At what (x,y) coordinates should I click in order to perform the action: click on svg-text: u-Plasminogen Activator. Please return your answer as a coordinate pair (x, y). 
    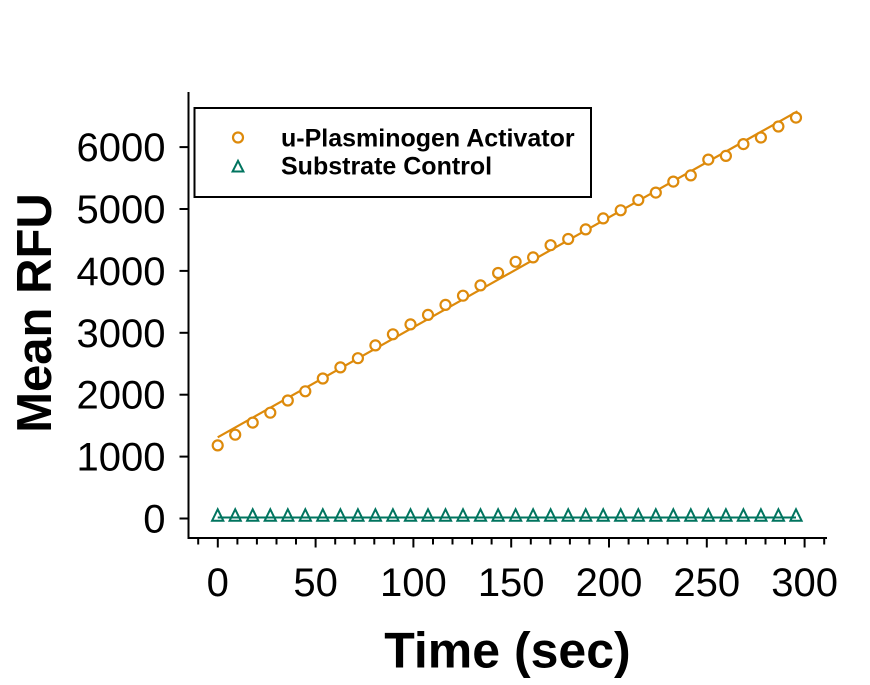
    Looking at the image, I should click on (428, 139).